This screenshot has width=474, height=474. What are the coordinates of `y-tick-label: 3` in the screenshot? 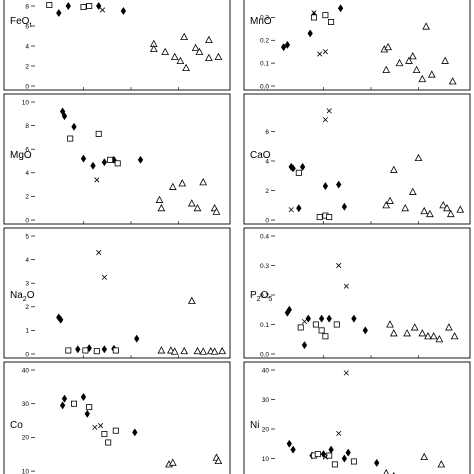 It's located at (27, 284).